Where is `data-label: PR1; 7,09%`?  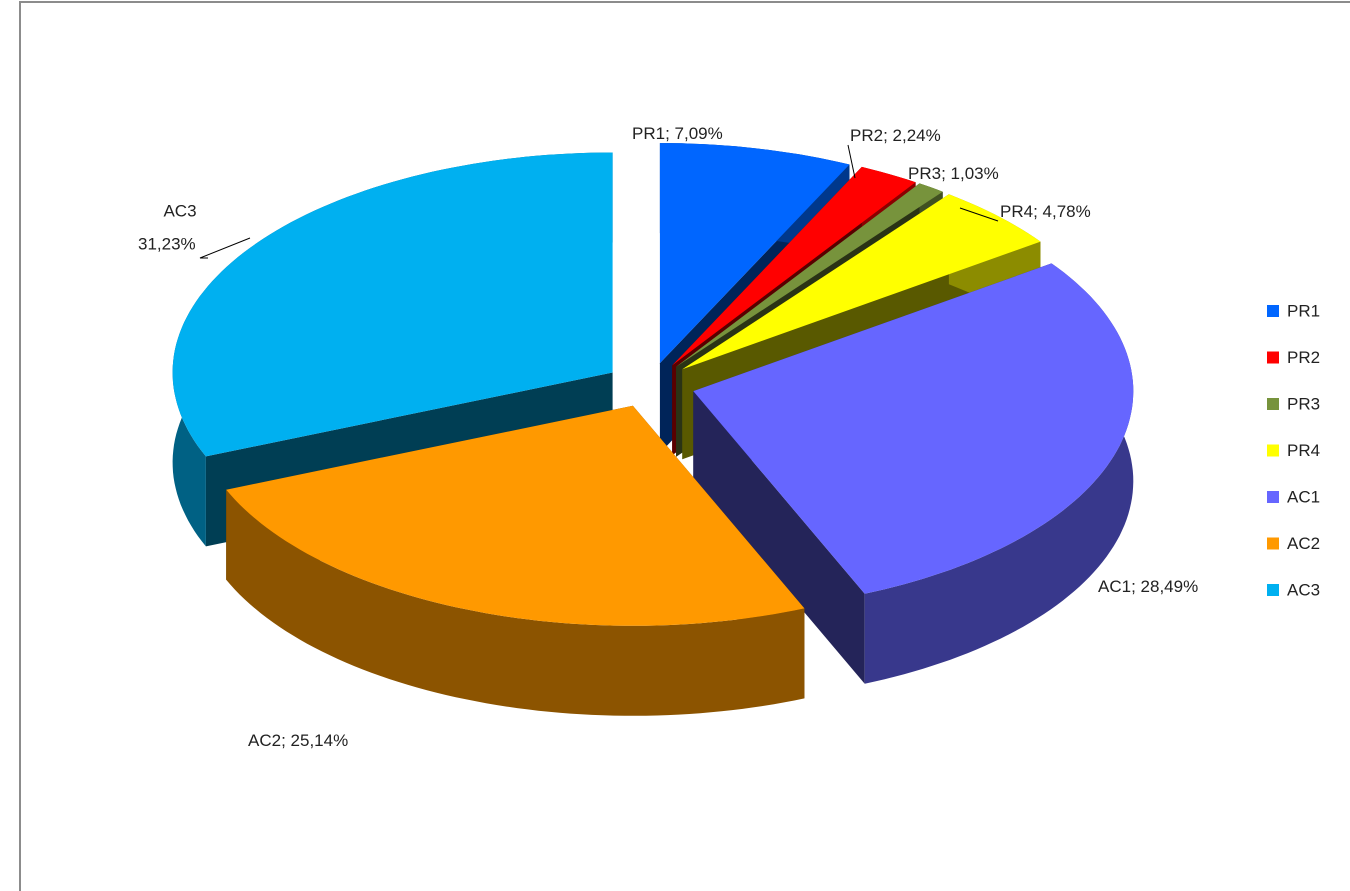 data-label: PR1; 7,09% is located at coordinates (677, 133).